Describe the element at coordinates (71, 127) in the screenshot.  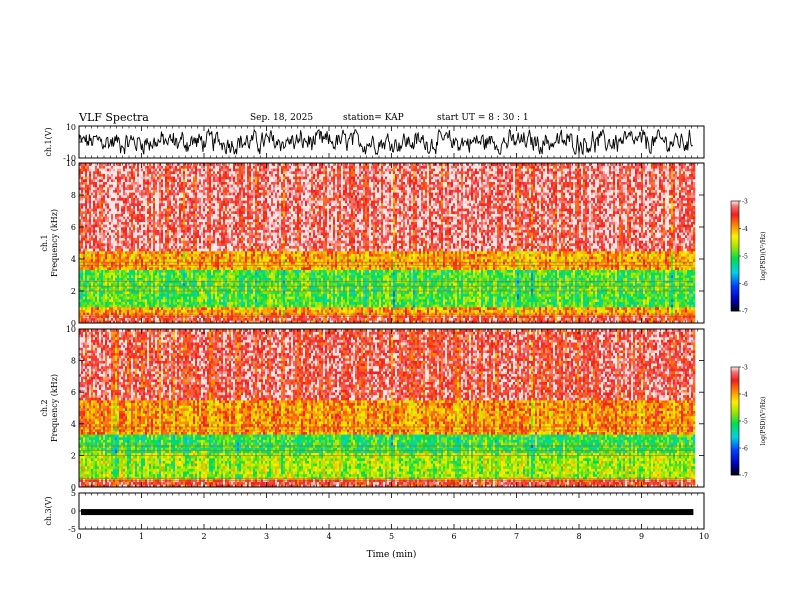
I see `ch1-ytick-label-top: 10` at that location.